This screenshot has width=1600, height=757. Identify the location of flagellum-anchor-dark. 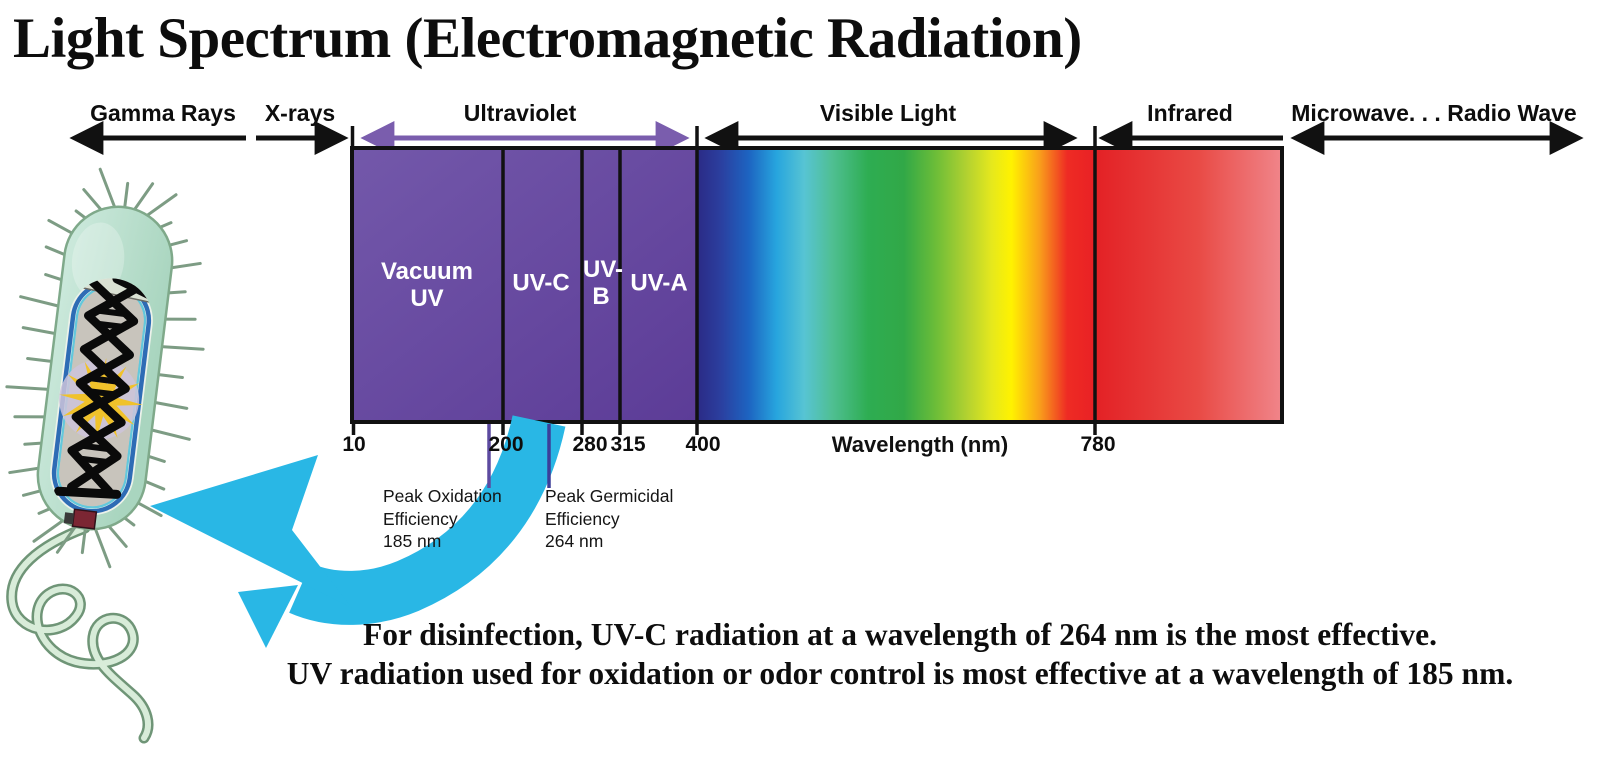
(69, 518).